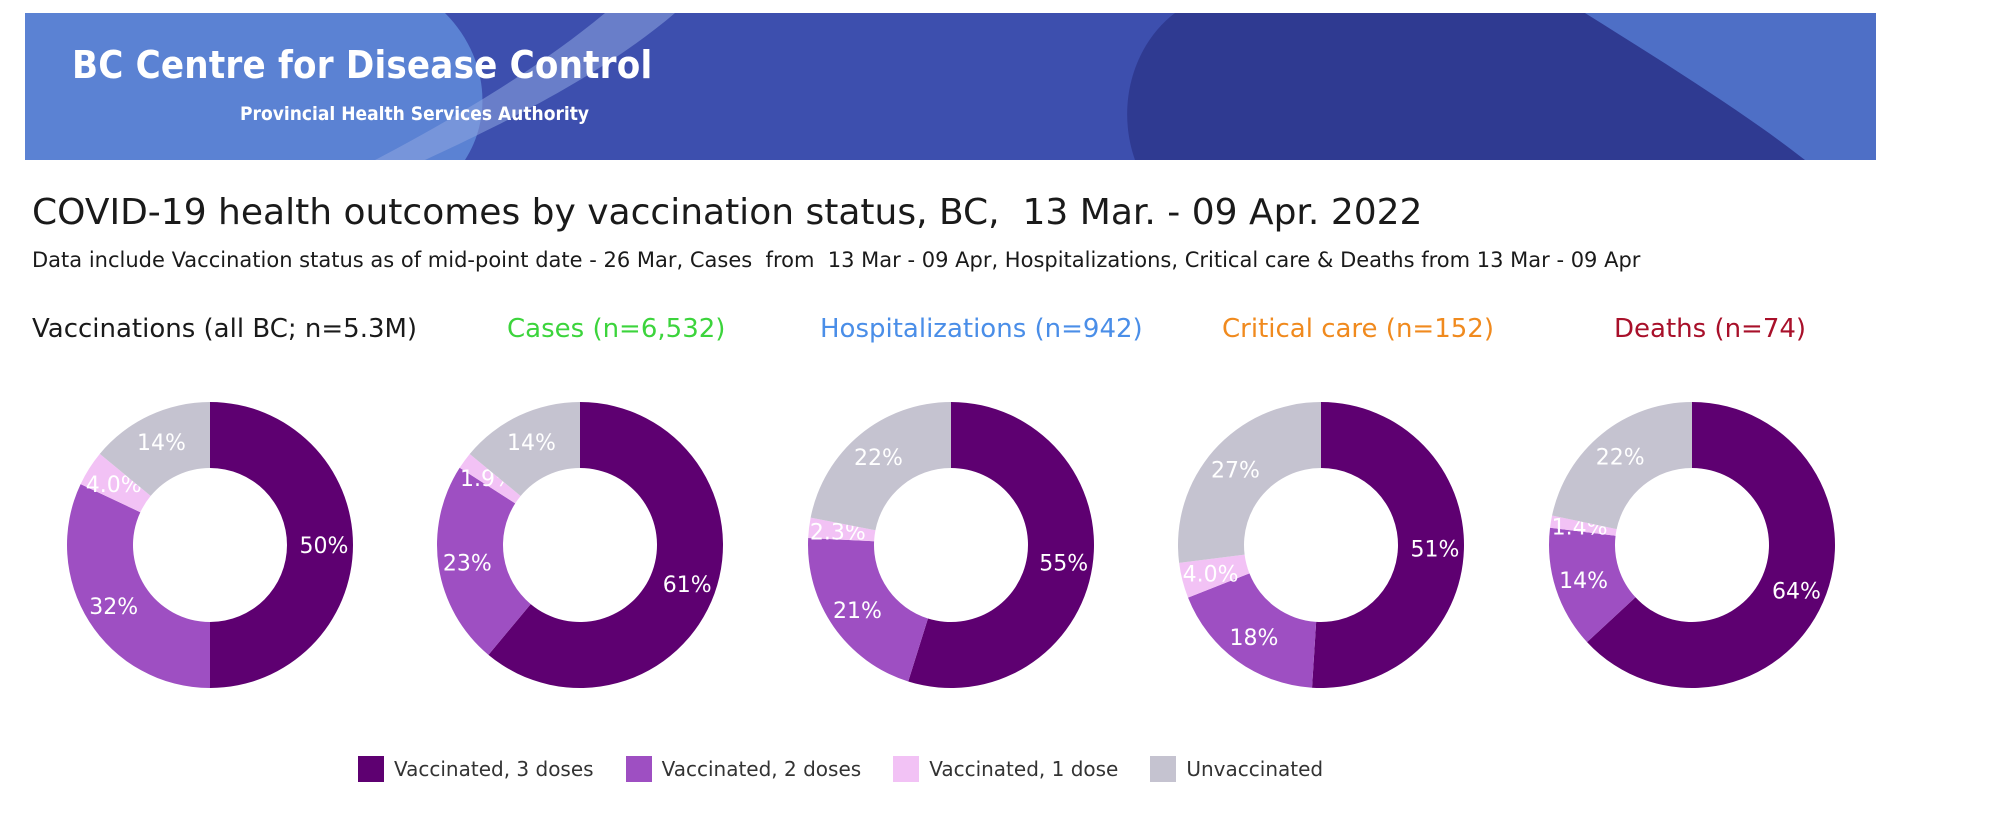 The height and width of the screenshot is (831, 2000). What do you see at coordinates (857, 611) in the screenshot?
I see `slice-label: 21%` at bounding box center [857, 611].